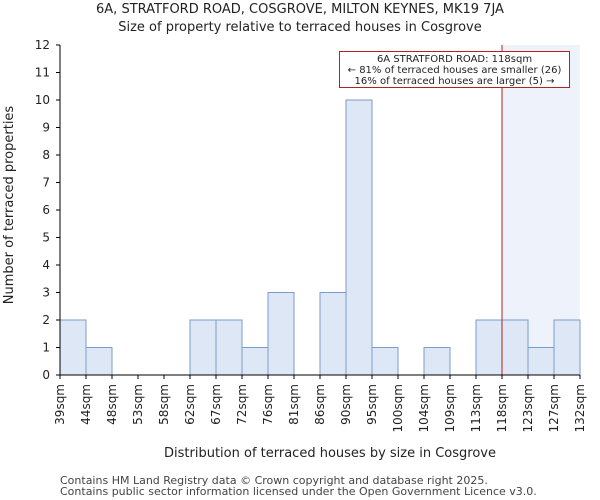  What do you see at coordinates (46, 238) in the screenshot?
I see `y-tick-label: 5` at bounding box center [46, 238].